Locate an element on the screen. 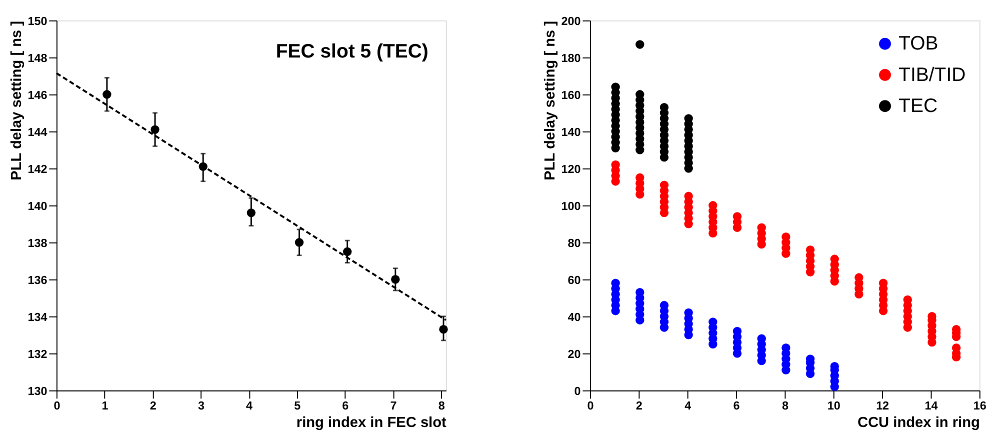 The image size is (995, 438). legend-label: TOB is located at coordinates (918, 43).